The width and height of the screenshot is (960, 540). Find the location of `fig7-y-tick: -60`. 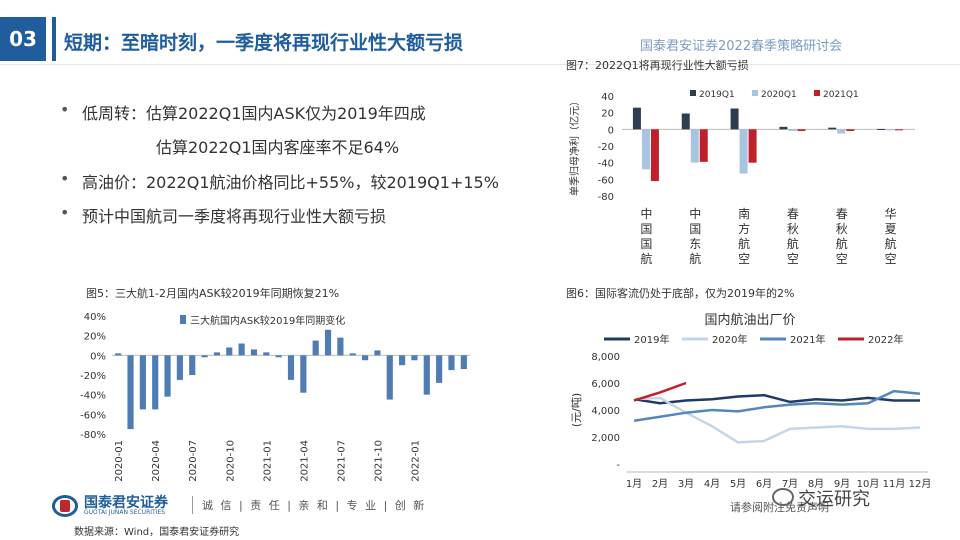

fig7-y-tick: -60 is located at coordinates (606, 180).